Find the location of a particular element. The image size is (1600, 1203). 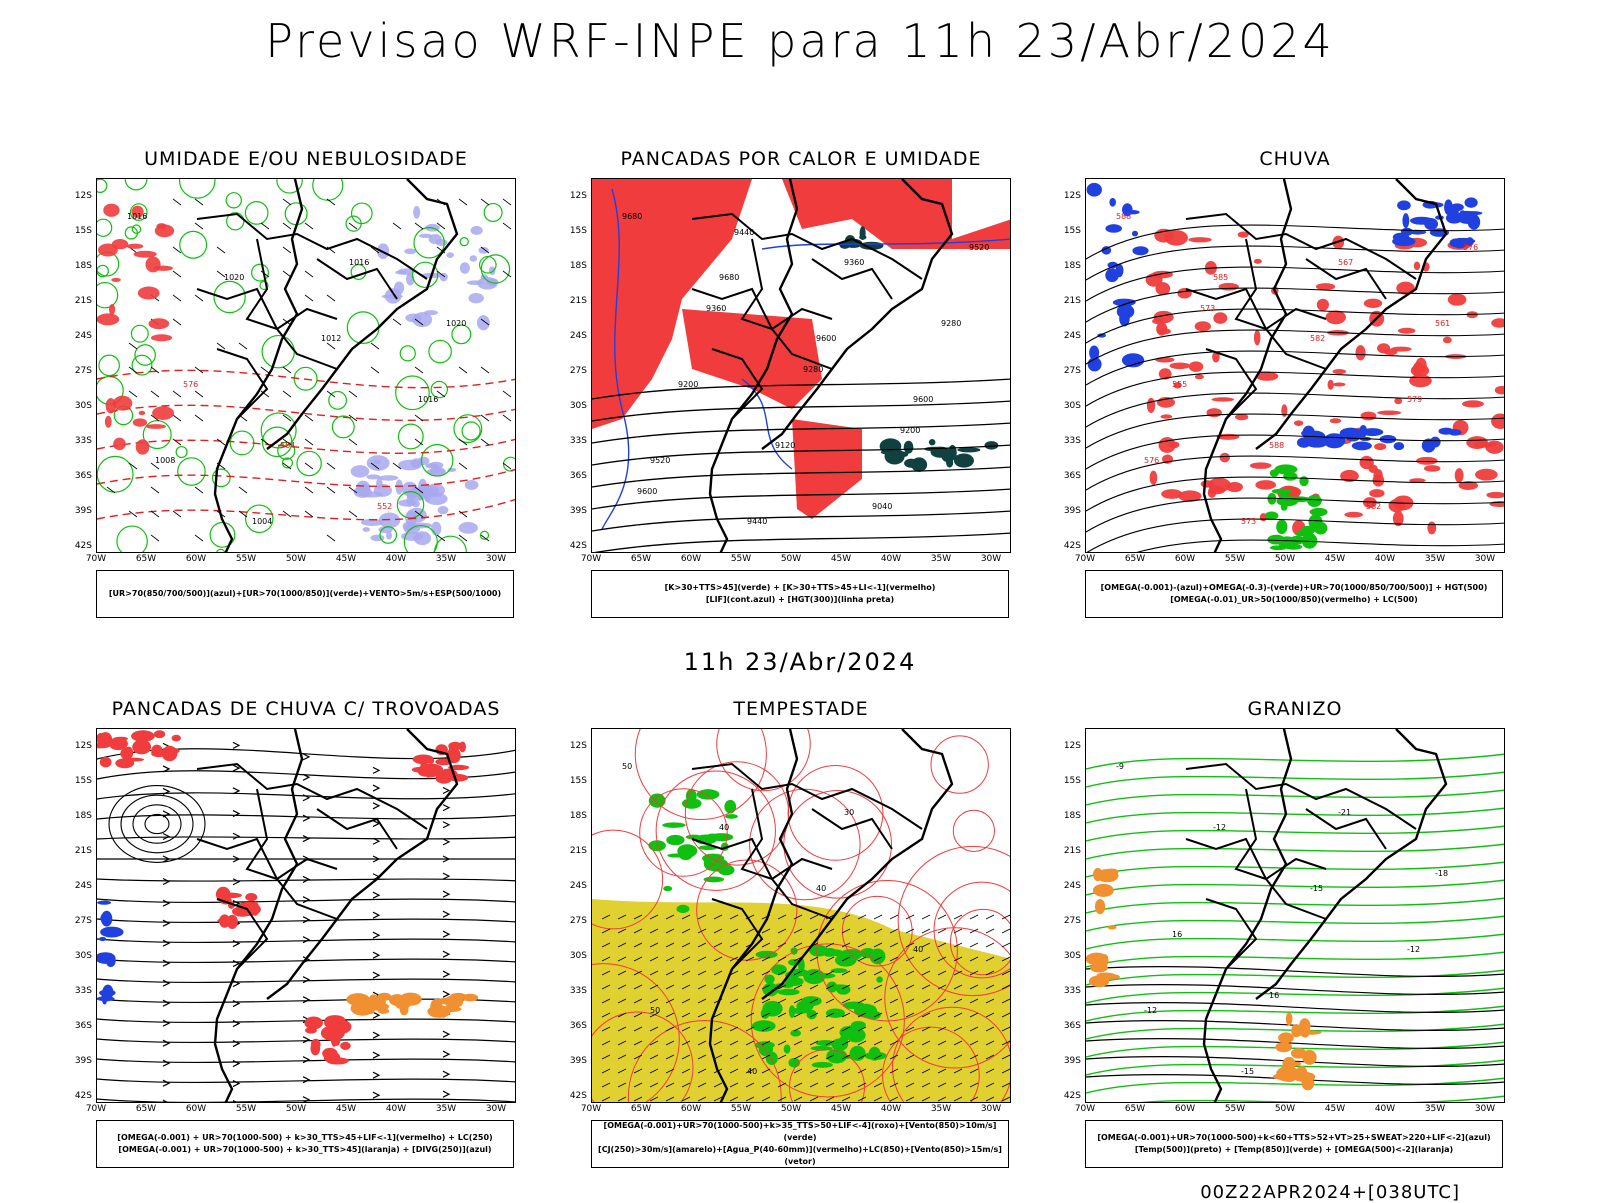

contour-label: 9280 is located at coordinates (951, 323).